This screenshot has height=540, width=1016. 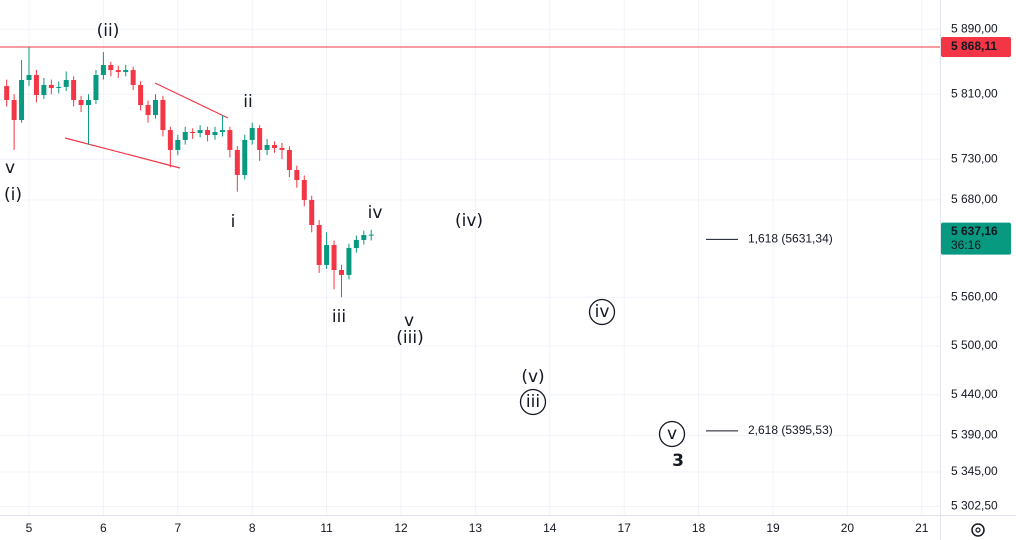 I want to click on y-tick-label: 5 440,00, so click(x=974, y=394).